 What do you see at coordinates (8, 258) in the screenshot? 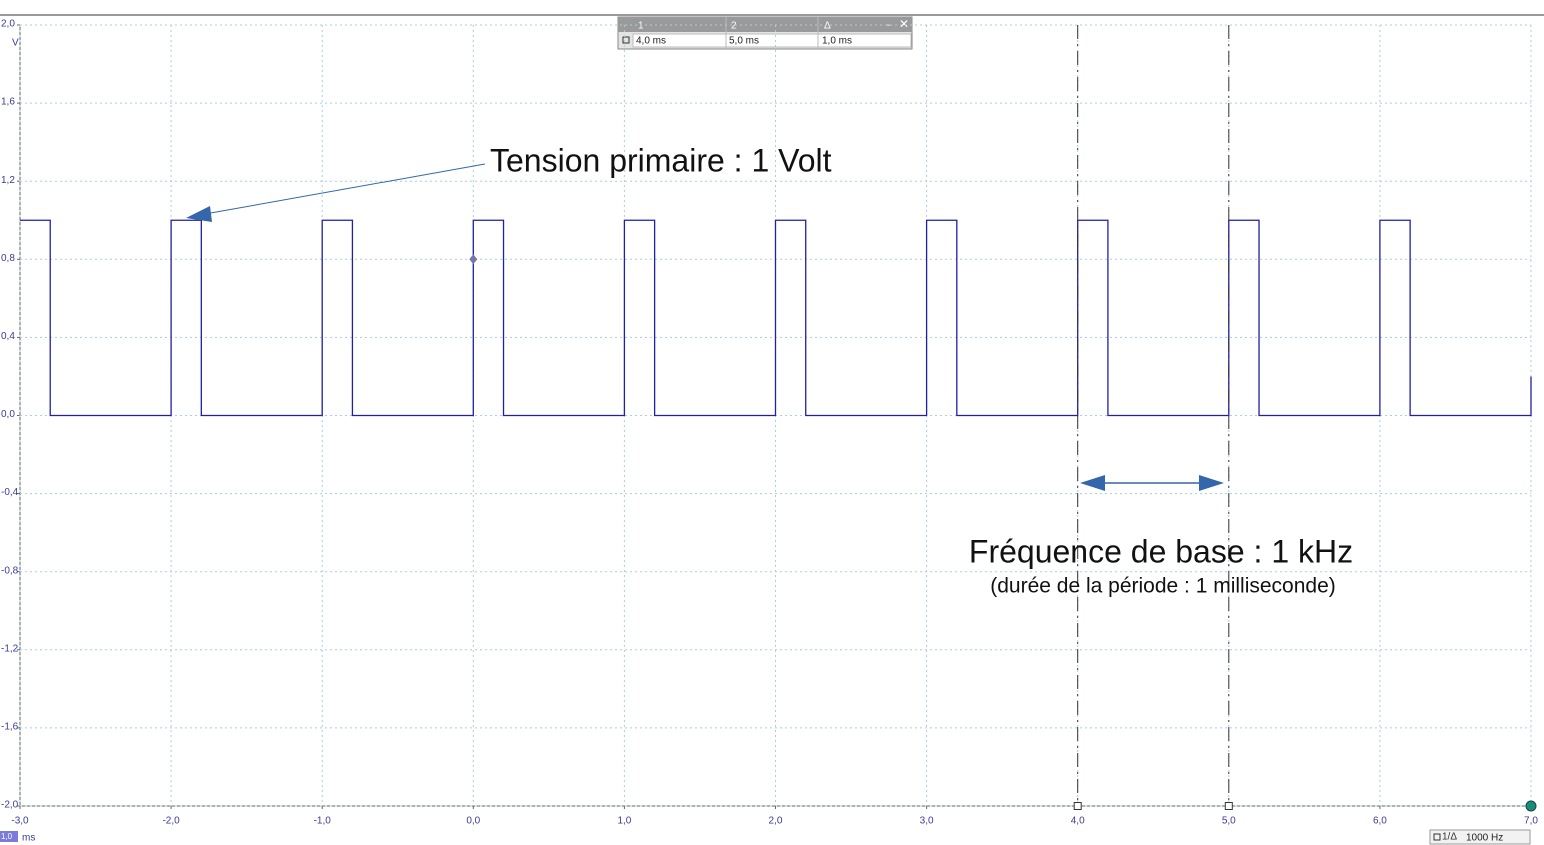
I see `y-tick-label: 0,8` at bounding box center [8, 258].